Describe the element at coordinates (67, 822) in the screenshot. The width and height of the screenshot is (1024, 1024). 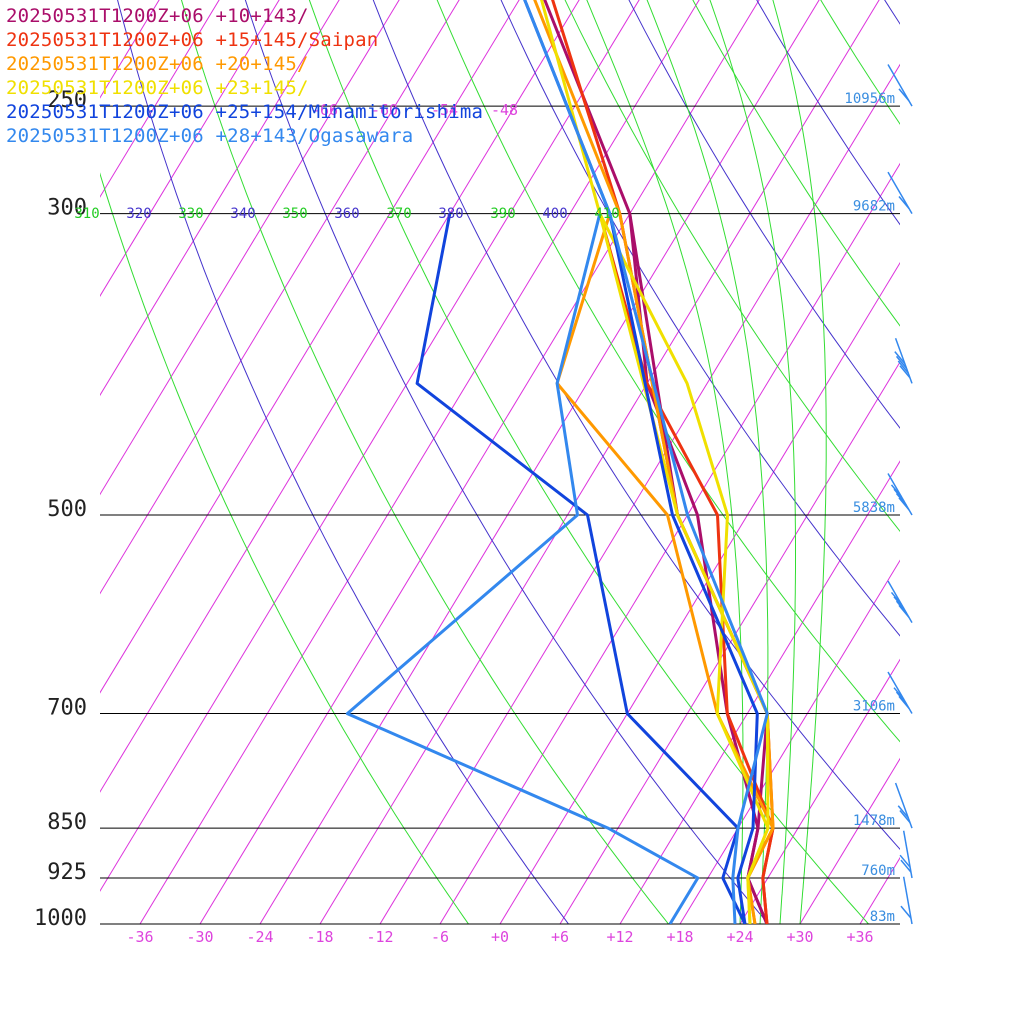
I see `pressure-label: 850` at that location.